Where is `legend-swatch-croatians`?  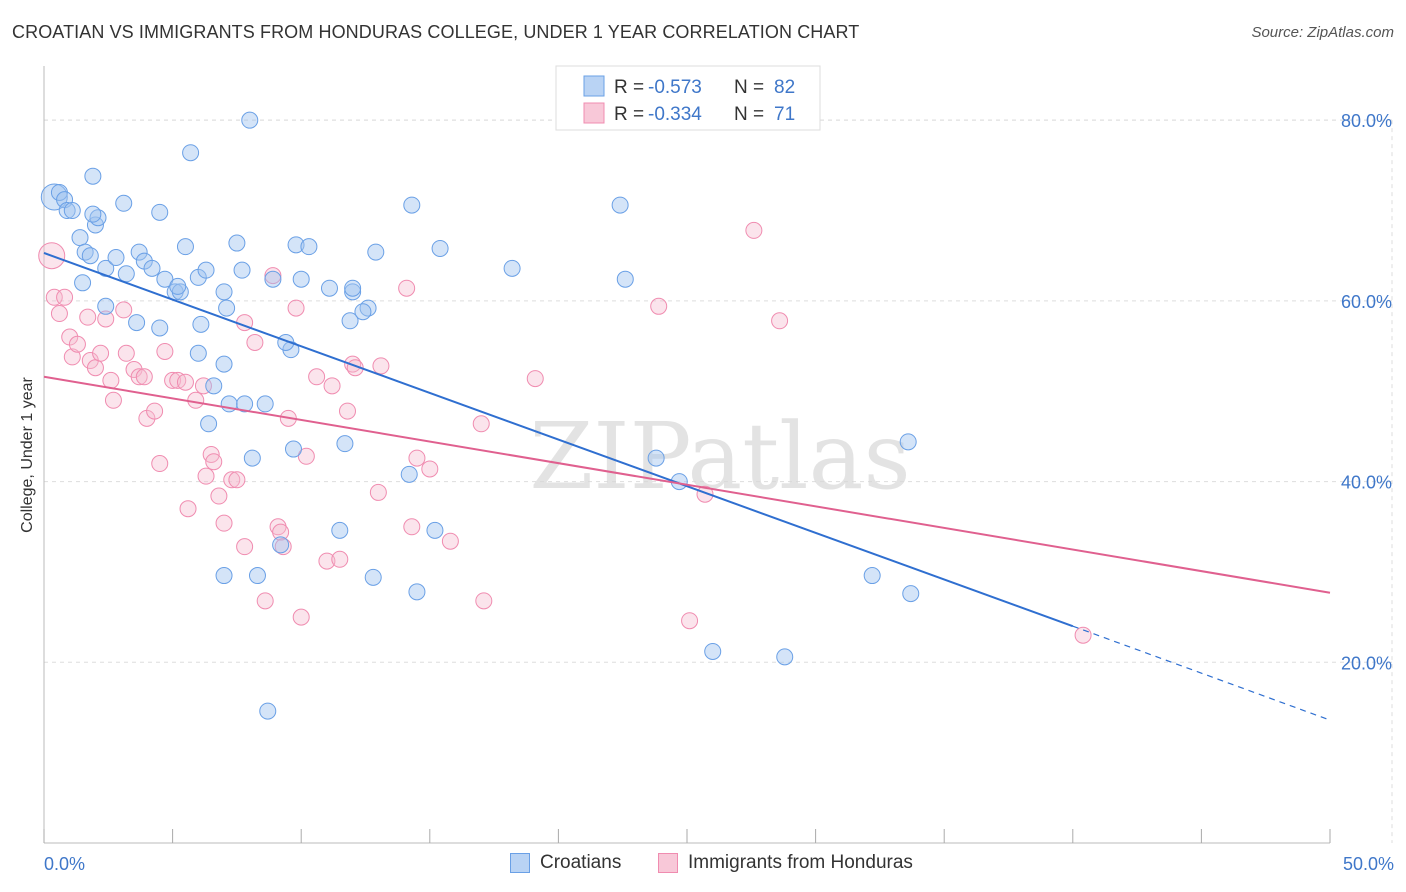
legend-swatch-croatians is located at coordinates (594, 86).